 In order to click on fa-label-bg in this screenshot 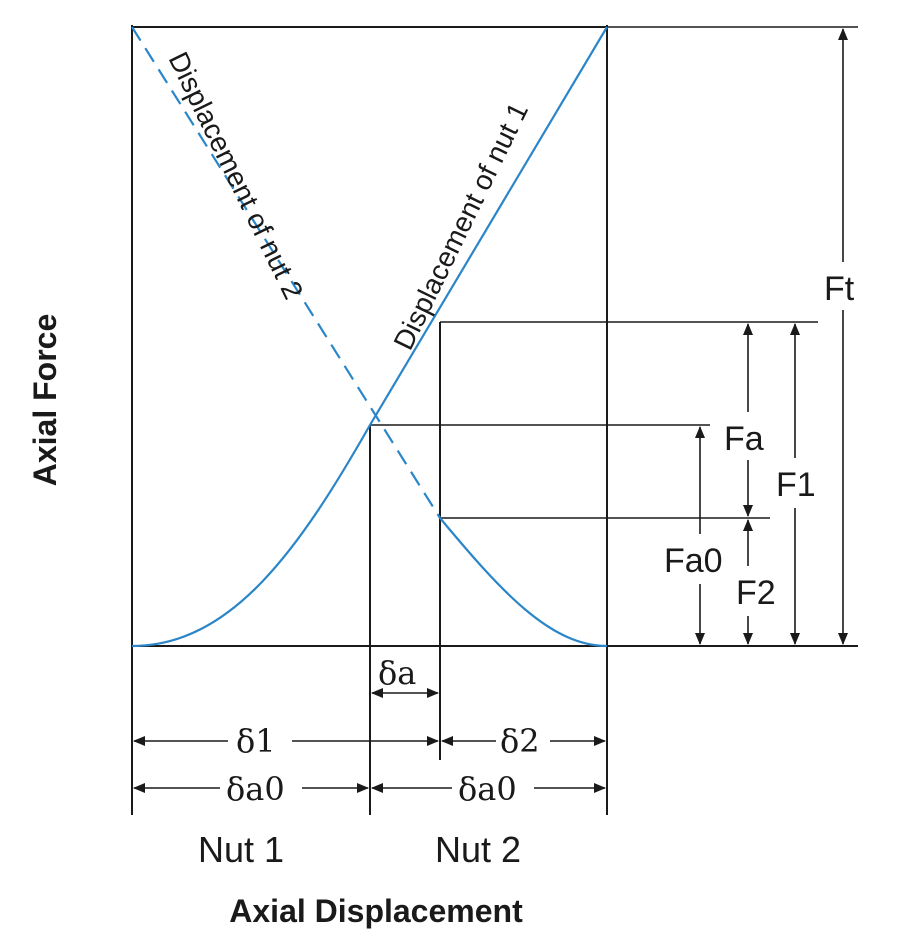, I will do `click(748, 436)`.